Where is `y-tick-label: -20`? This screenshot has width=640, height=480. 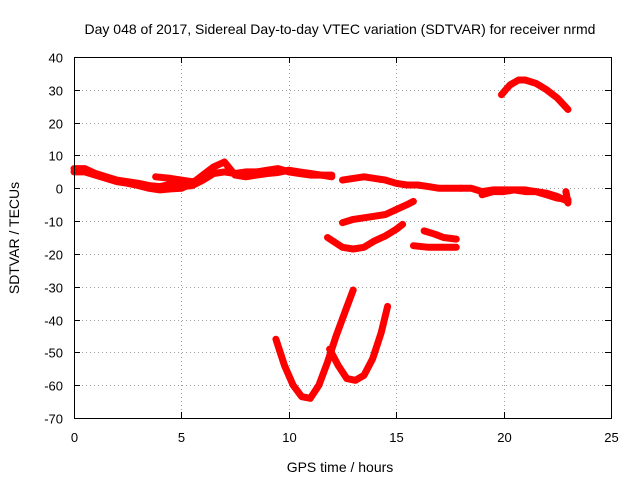 y-tick-label: -20 is located at coordinates (53, 255).